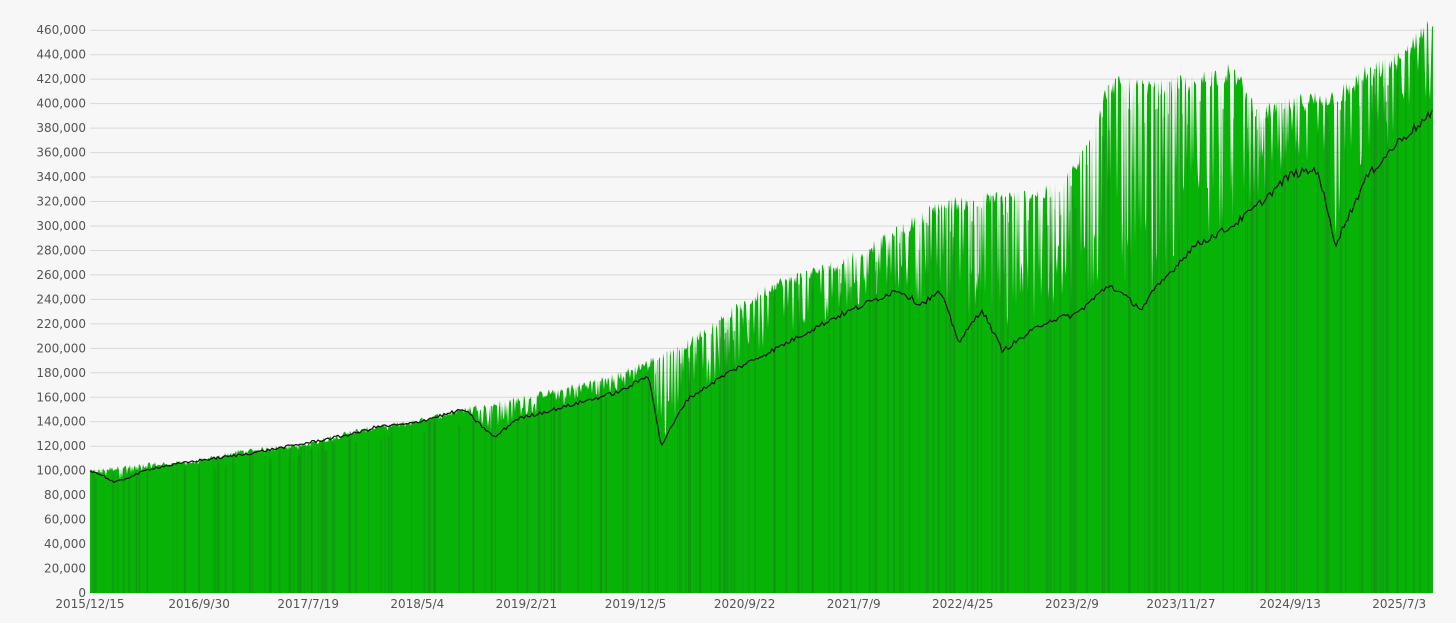 The width and height of the screenshot is (1456, 623). I want to click on y-tick-label: 460,000, so click(61, 30).